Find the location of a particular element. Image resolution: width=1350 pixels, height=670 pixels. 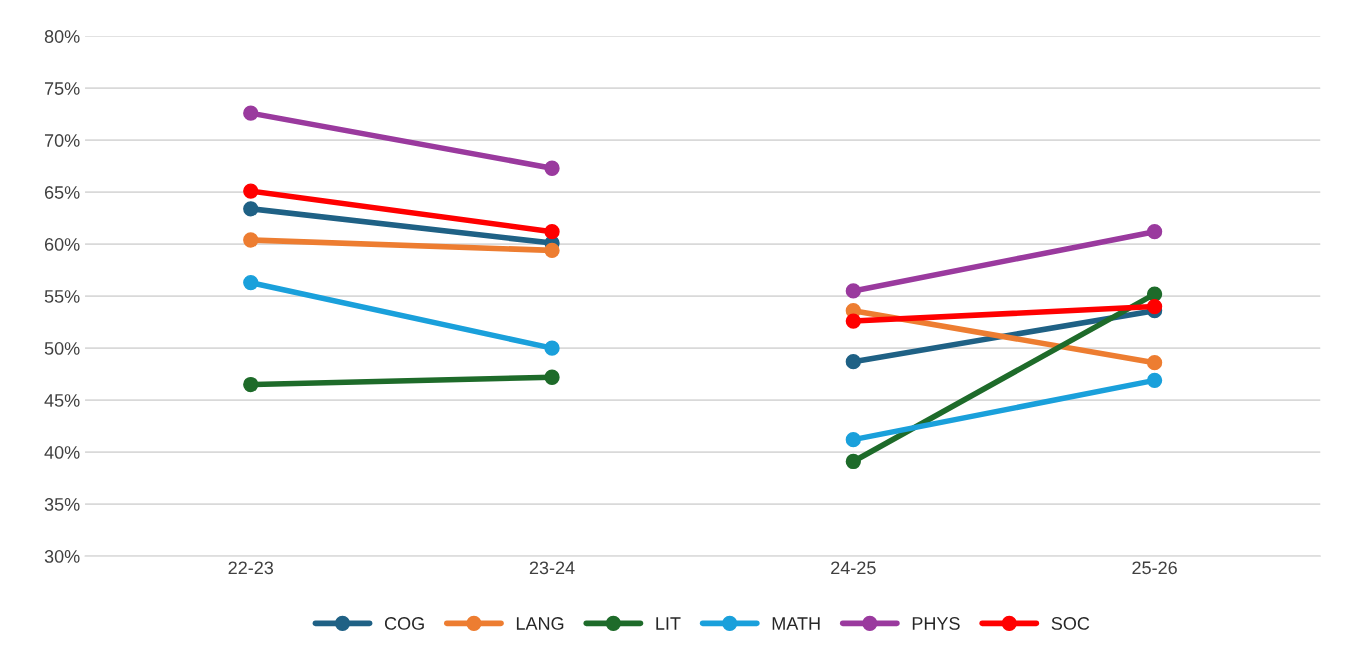

x-tick-label: 22-23 is located at coordinates (251, 568).